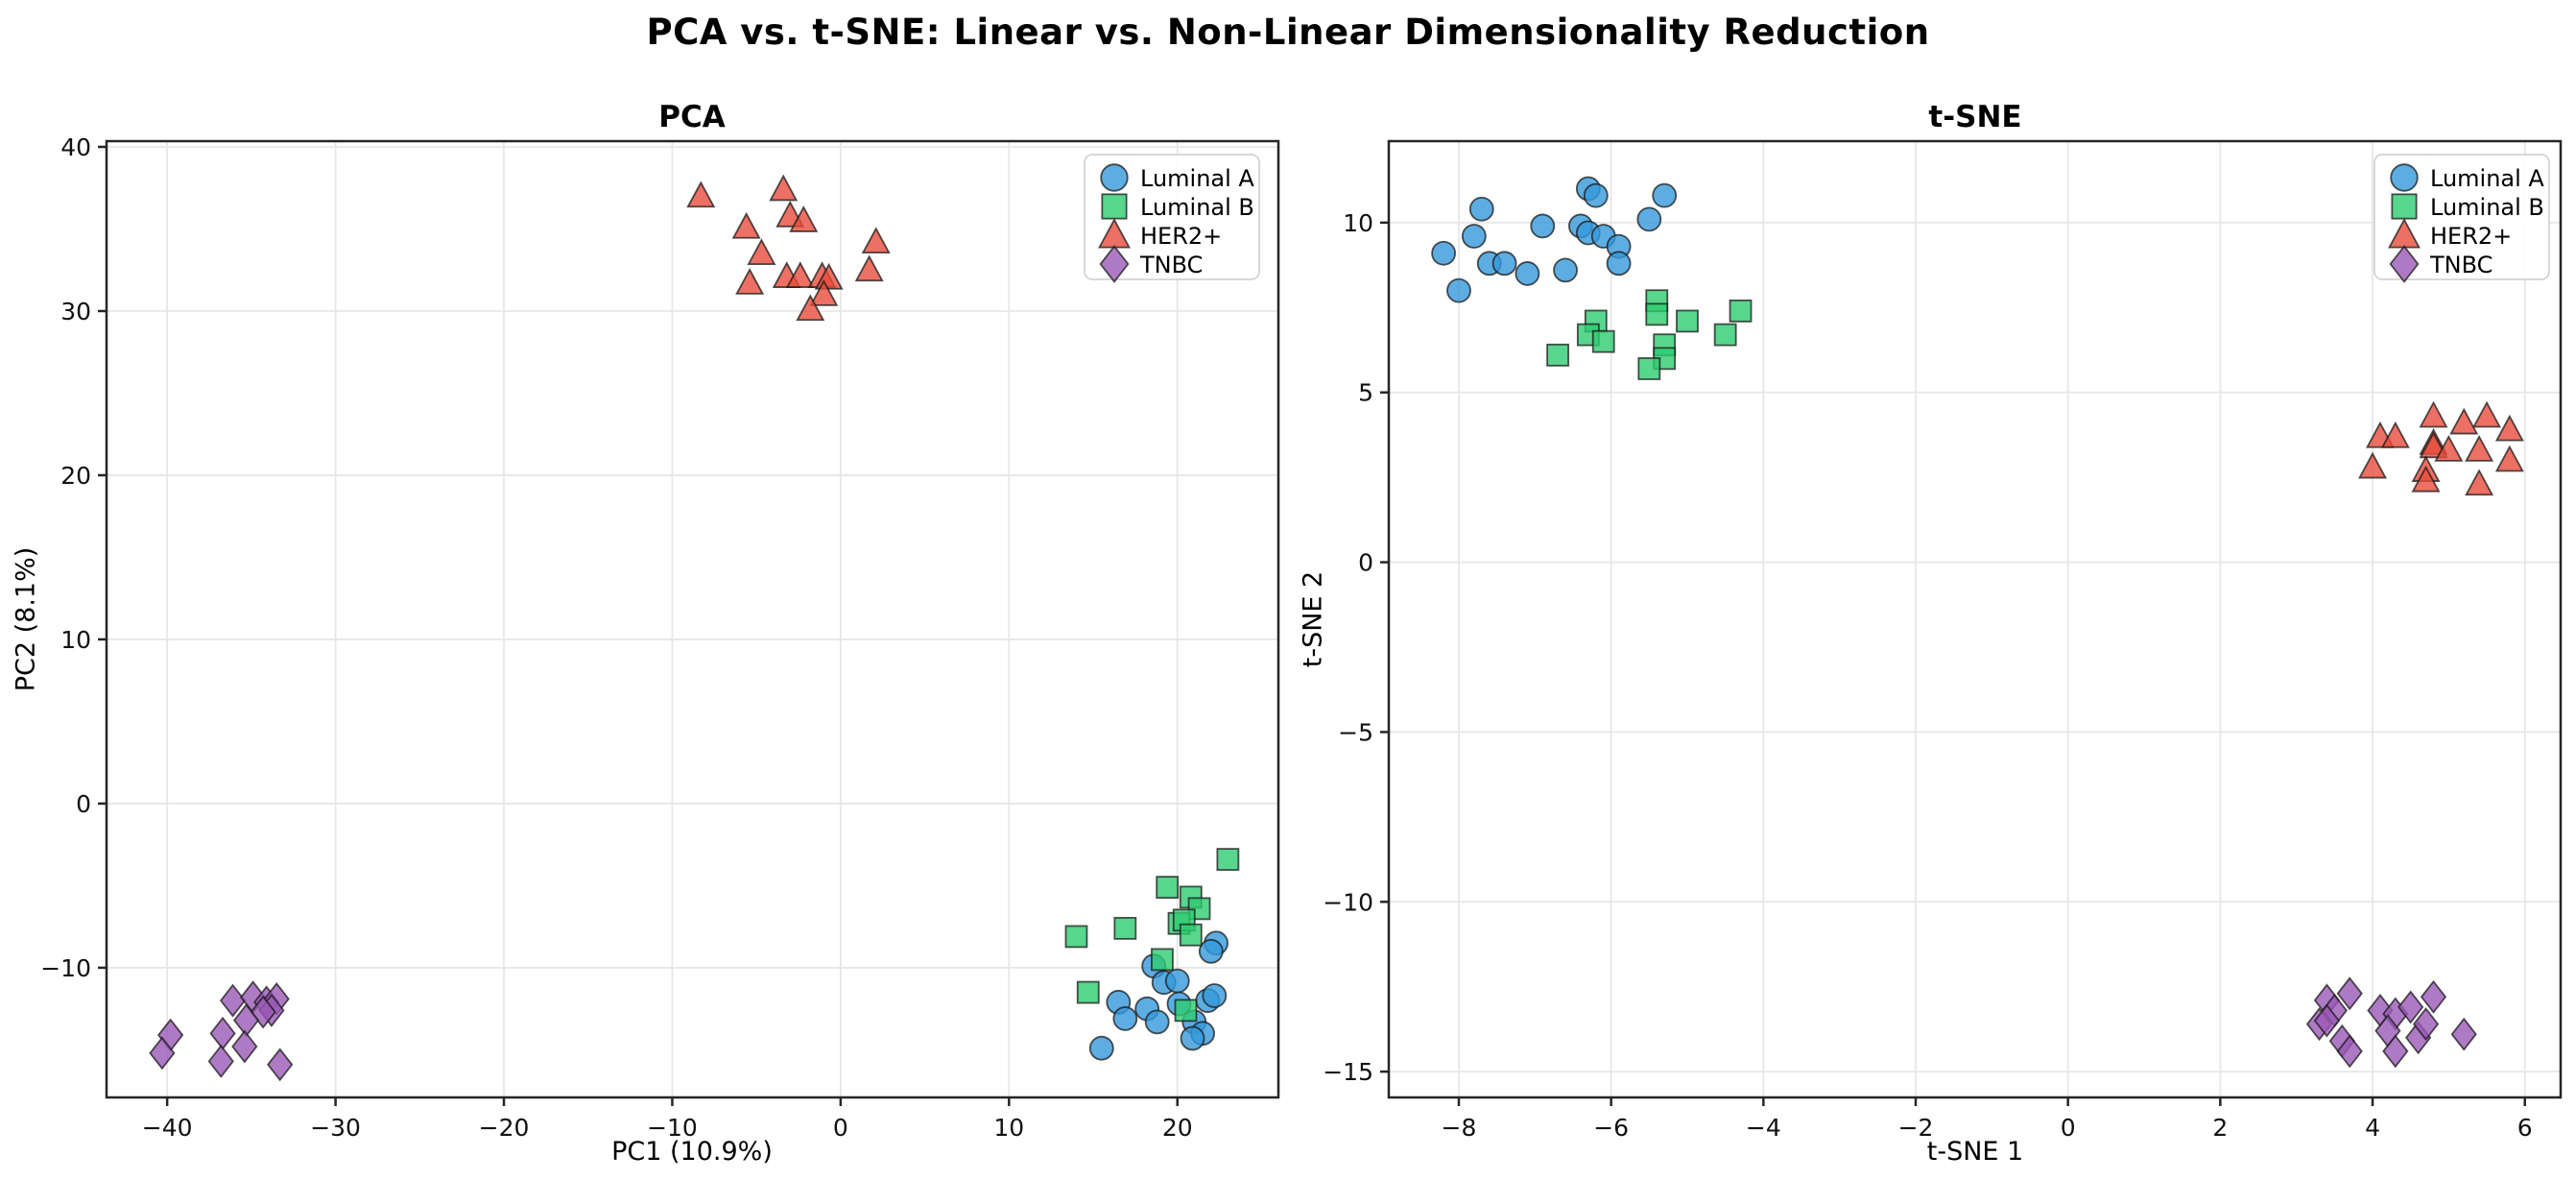 The width and height of the screenshot is (2576, 1180). I want to click on pca-y-tick-label: 10, so click(75, 640).